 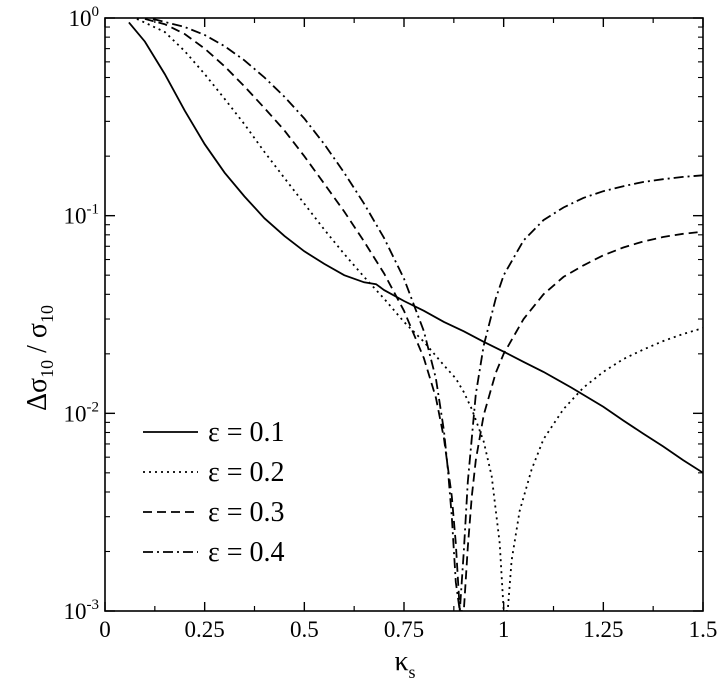 I want to click on x-tick-label: 0, so click(x=105, y=629).